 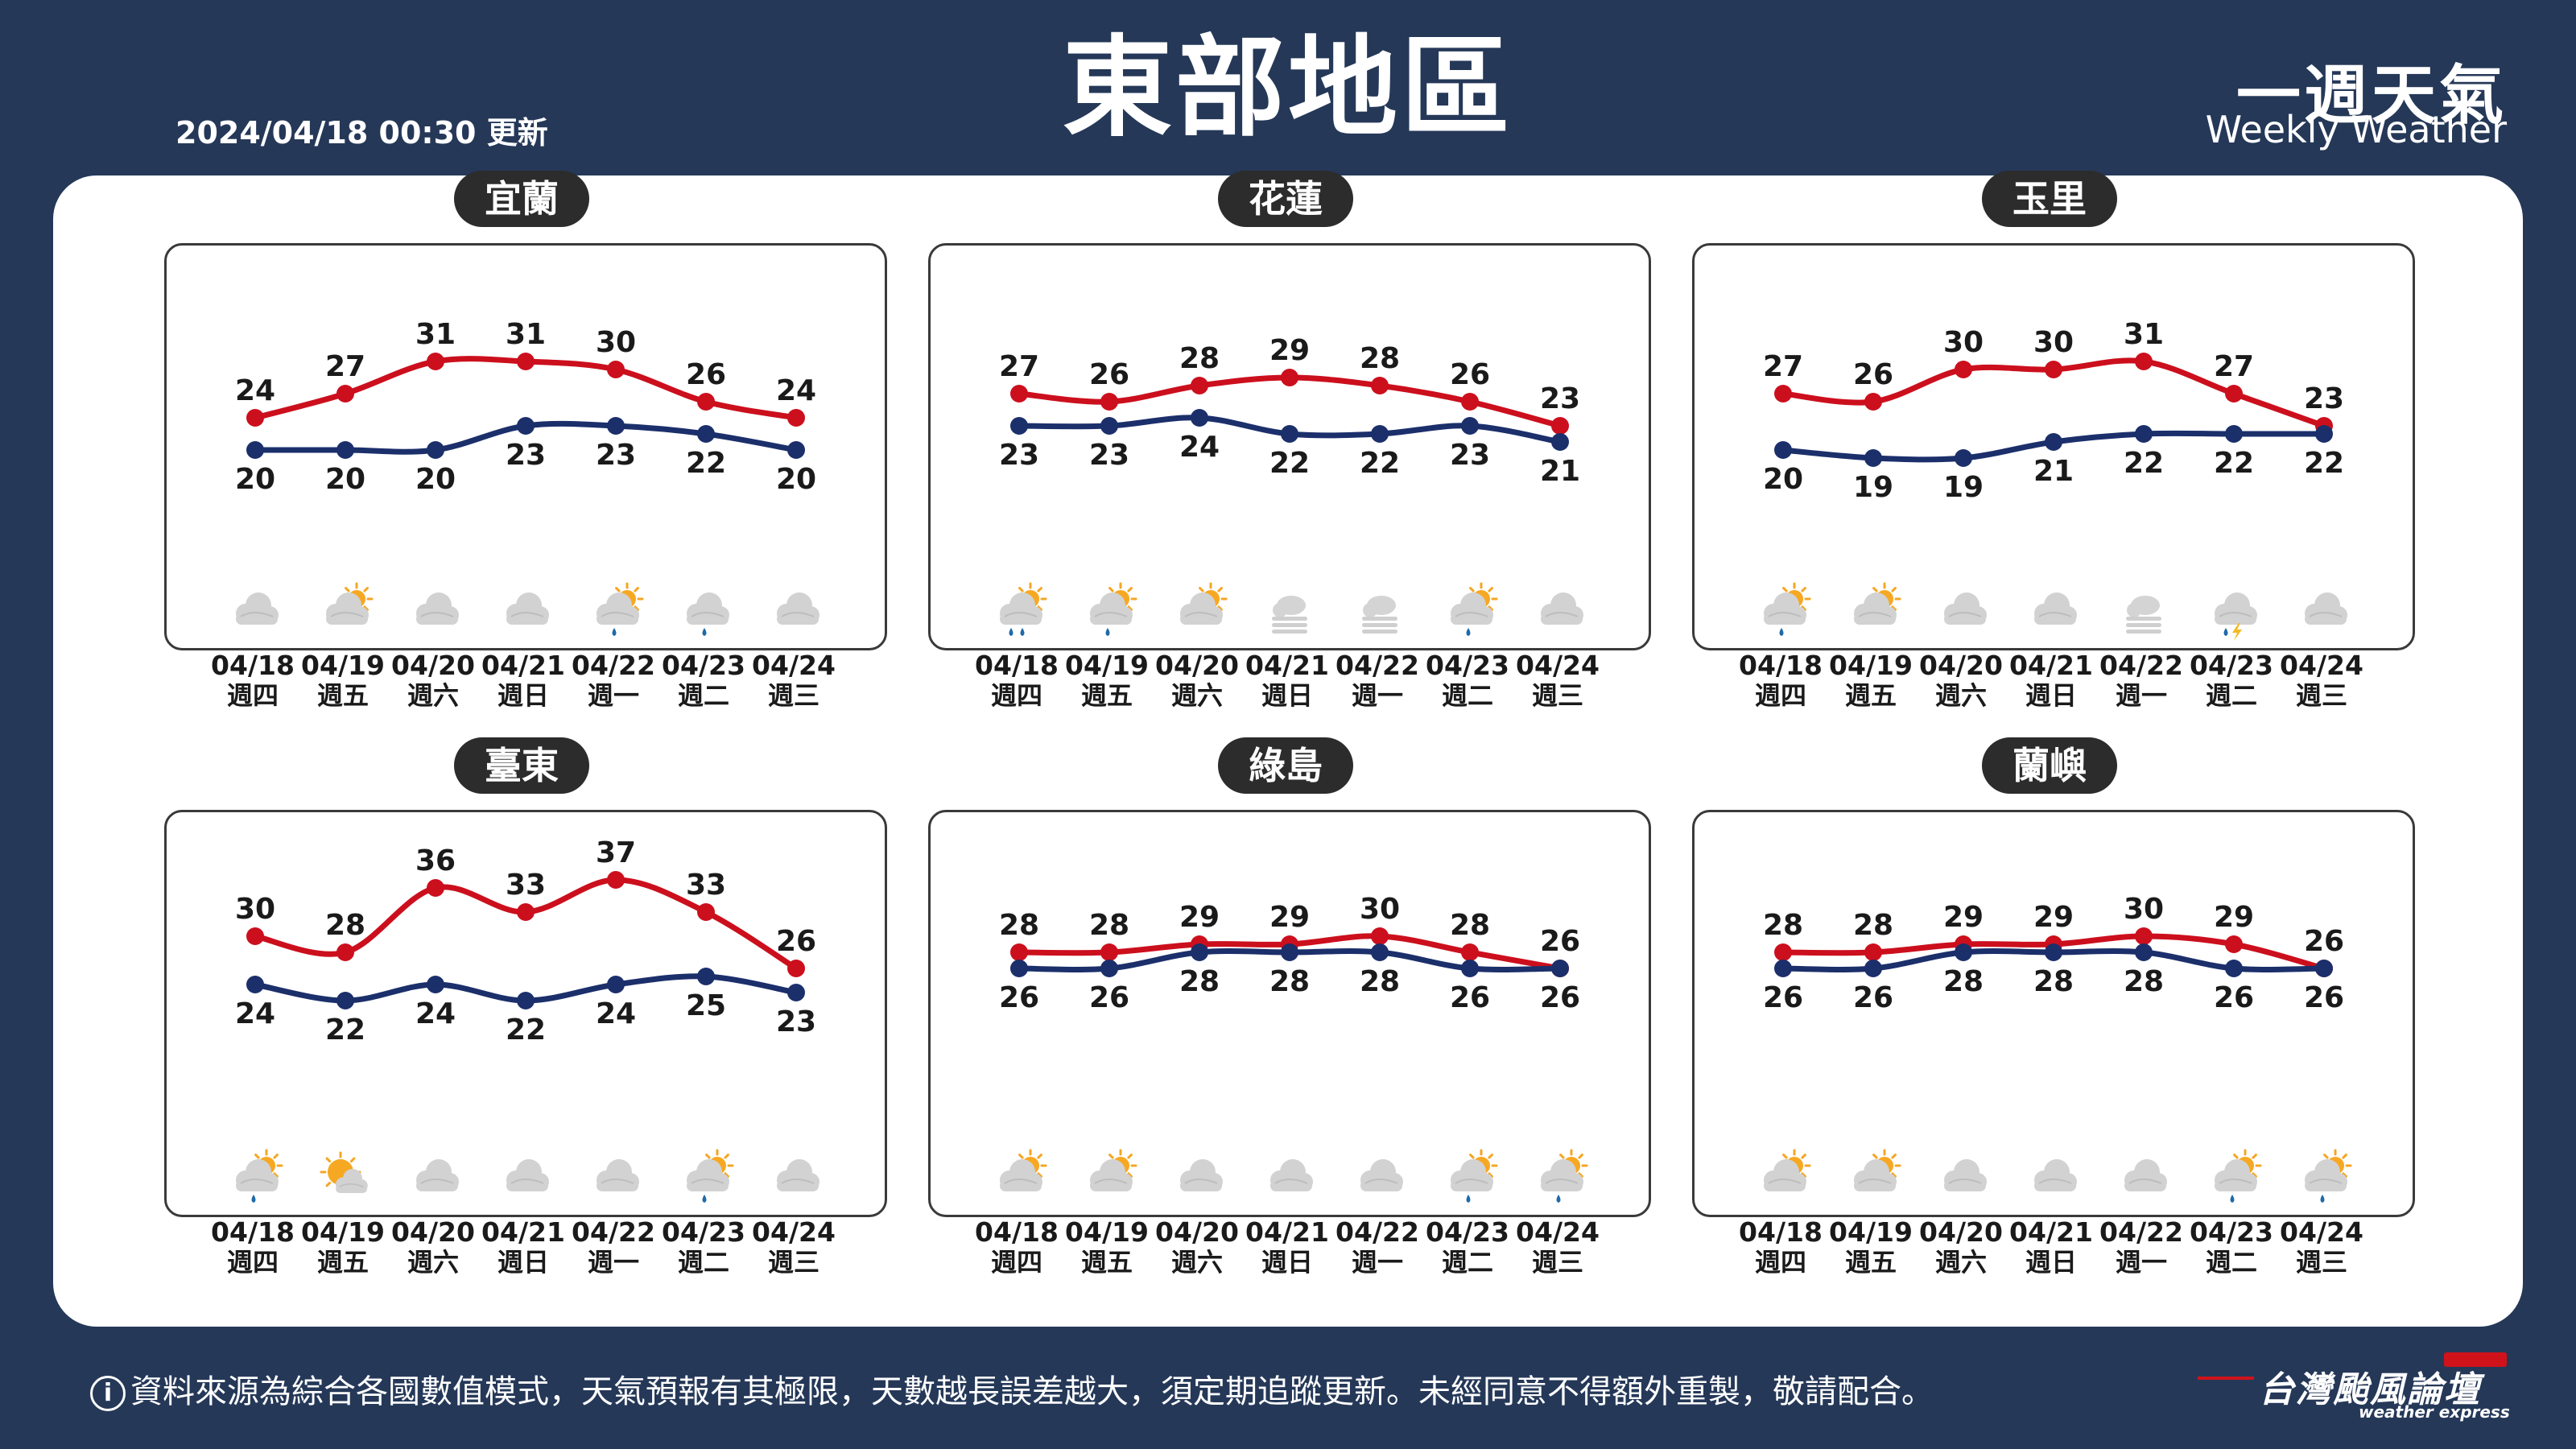 What do you see at coordinates (706, 1006) in the screenshot?
I see `low-temp-label: 25` at bounding box center [706, 1006].